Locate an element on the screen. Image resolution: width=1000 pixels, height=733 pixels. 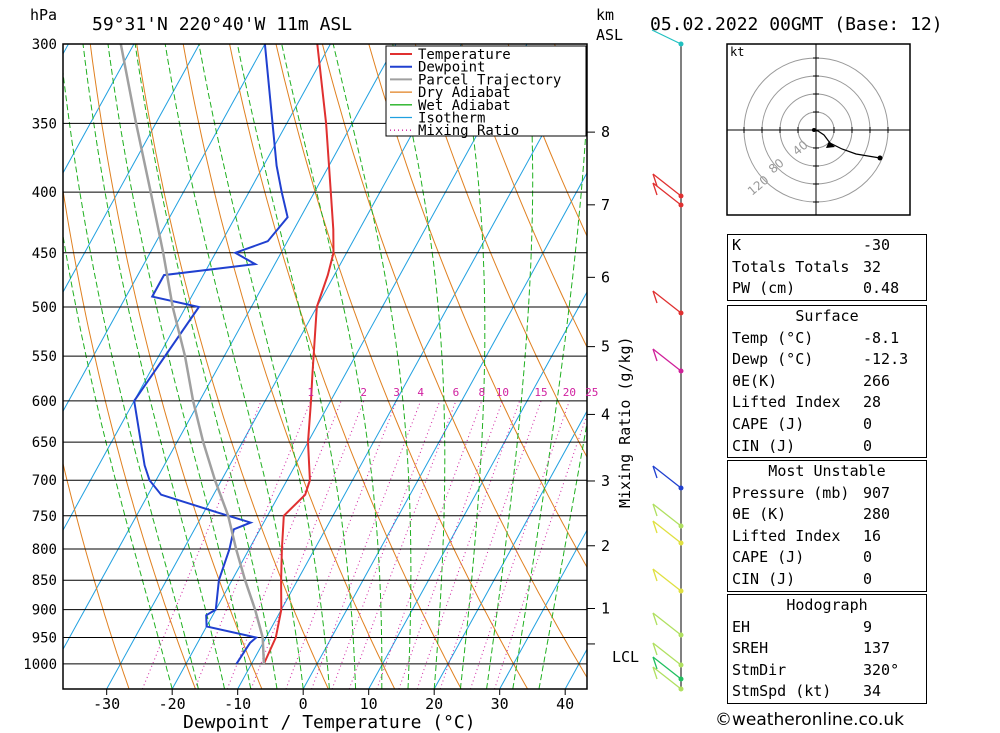
copyright-icon: © is located at coordinates (723, 720).